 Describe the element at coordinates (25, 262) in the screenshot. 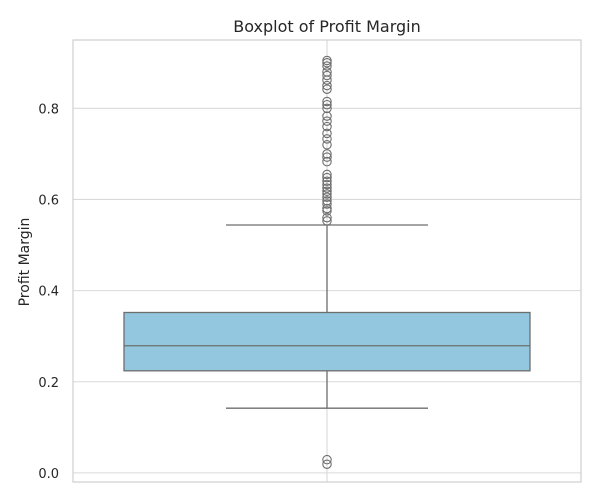

I see `y-axis-label: Profit Margin` at that location.